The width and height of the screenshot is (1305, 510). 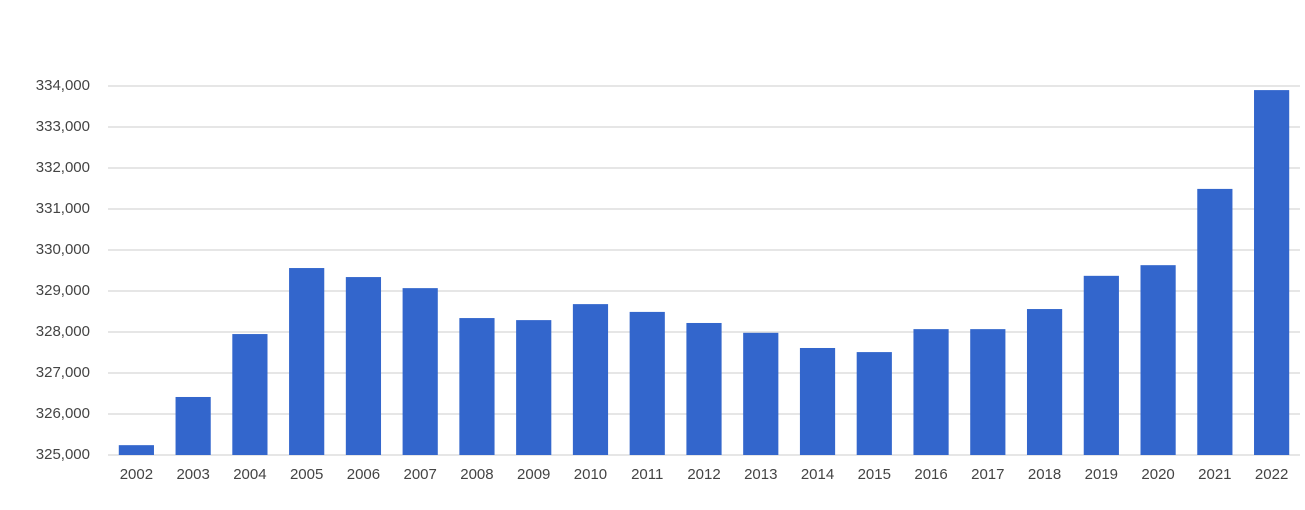 What do you see at coordinates (1044, 474) in the screenshot?
I see `x-tick-label: 2018` at bounding box center [1044, 474].